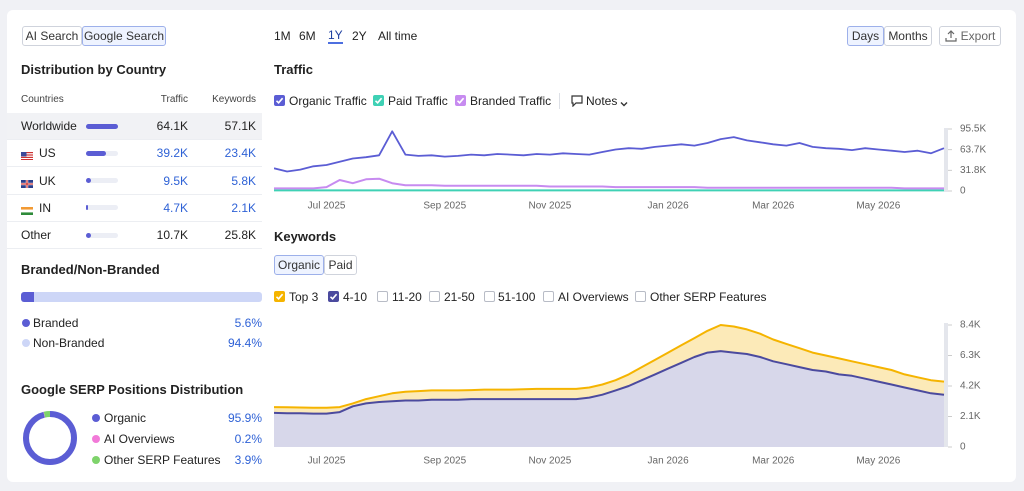 This screenshot has height=491, width=1024. Describe the element at coordinates (407, 297) in the screenshot. I see `filter-label: 11-20` at that location.